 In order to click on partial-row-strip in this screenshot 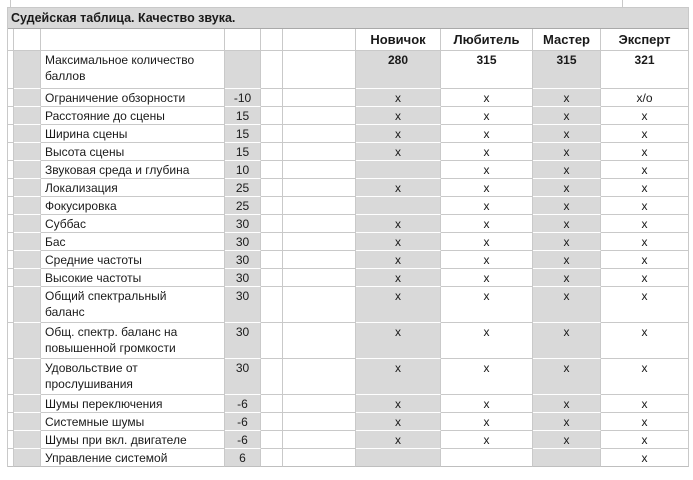, I will do `click(346, 3)`.